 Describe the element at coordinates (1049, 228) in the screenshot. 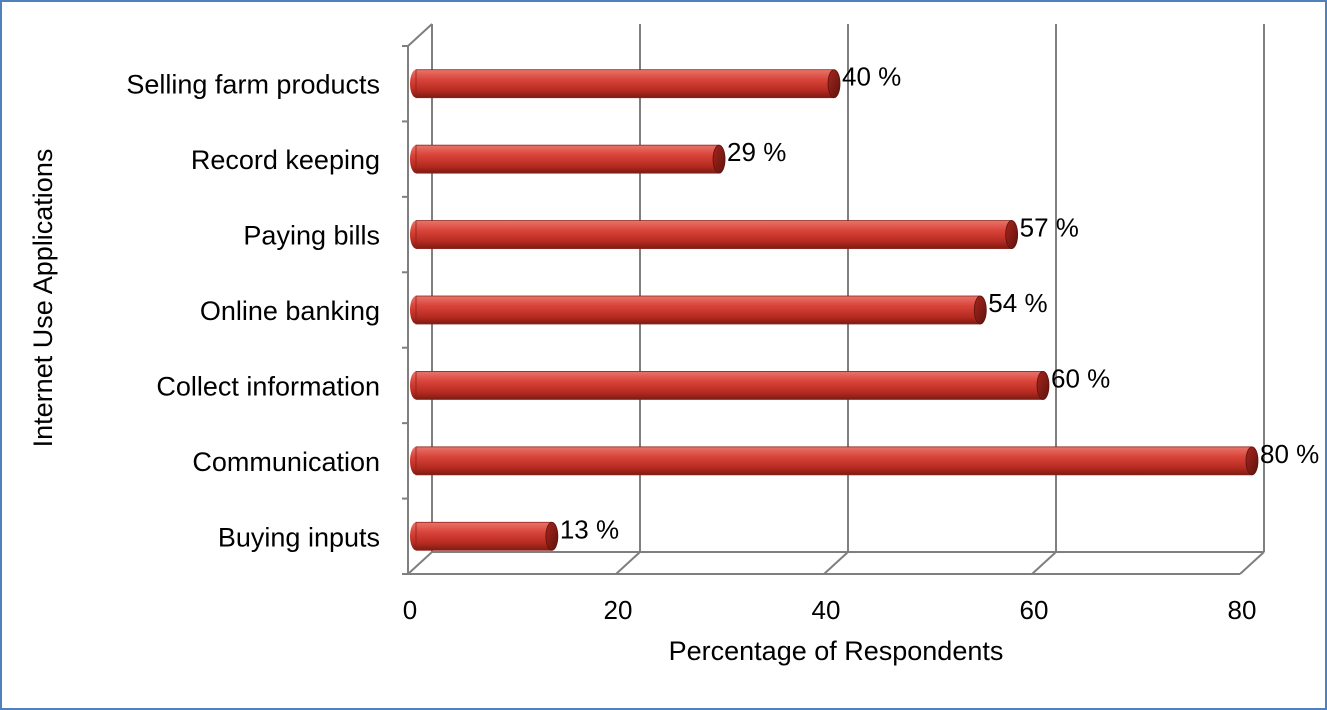

I see `data-label: 57 %` at that location.